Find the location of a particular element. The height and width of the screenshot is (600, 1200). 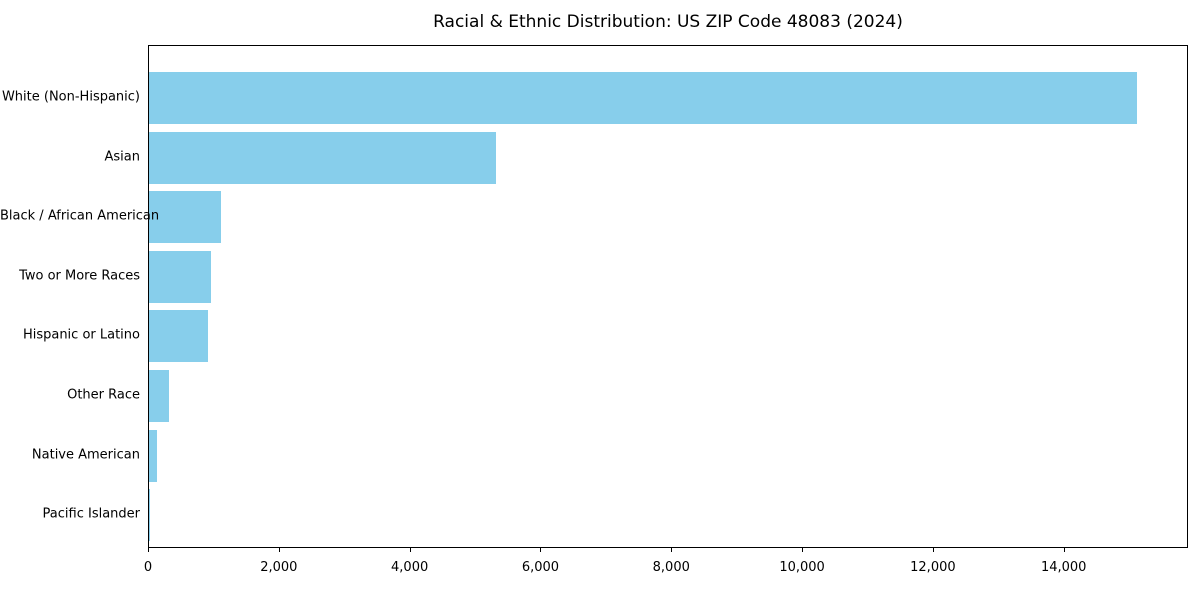

x-tick-label: 14,000 is located at coordinates (1063, 567).